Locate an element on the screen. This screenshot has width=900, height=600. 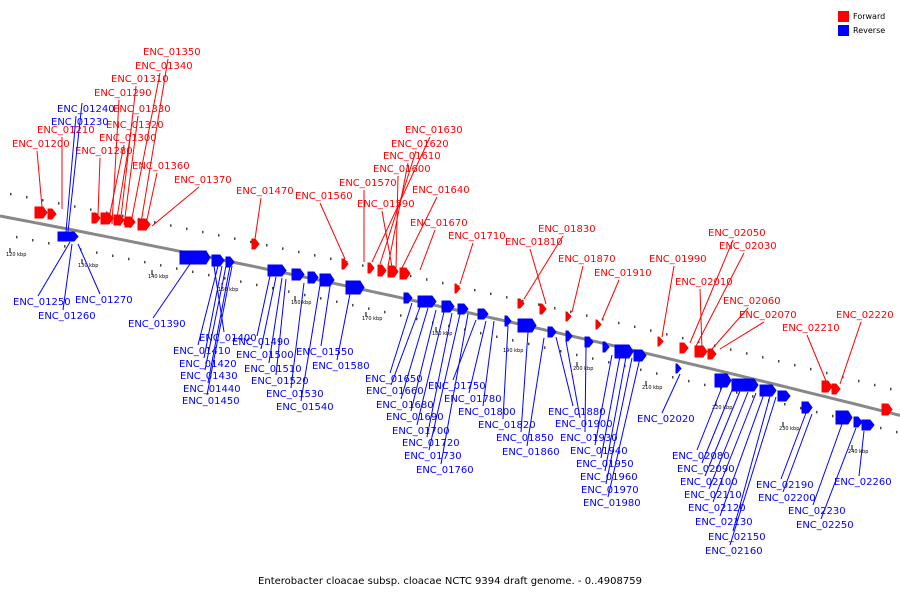
reverse-gene-label: ENC_01780 is located at coordinates (473, 399).